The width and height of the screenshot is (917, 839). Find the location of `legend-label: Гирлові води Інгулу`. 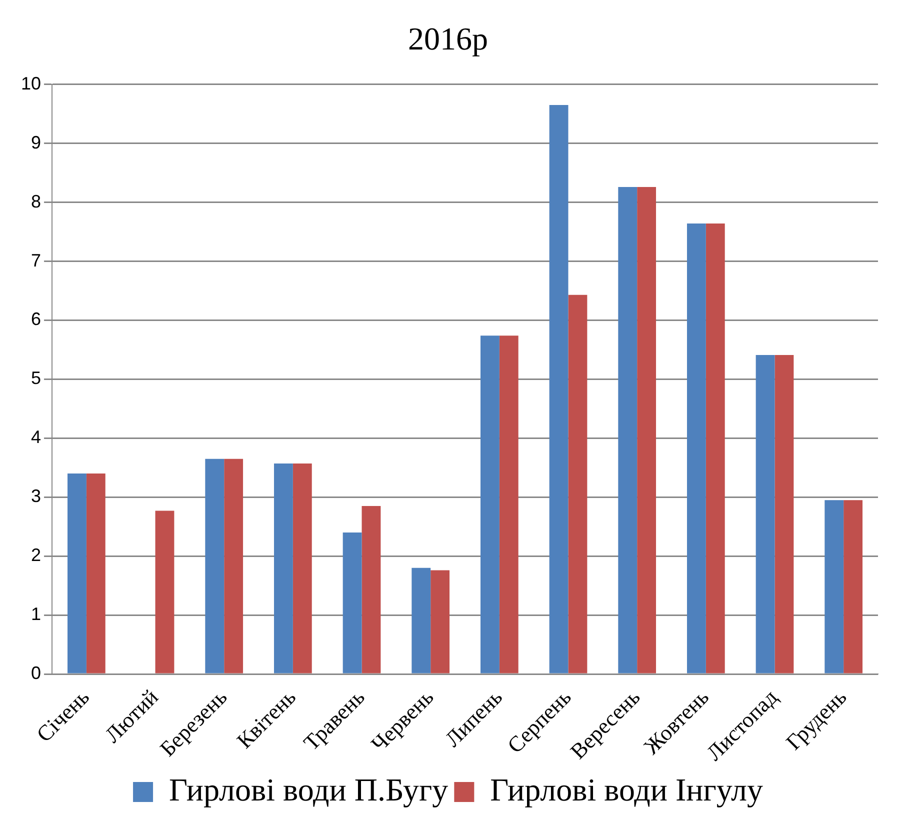

legend-label: Гирлові води Інгулу is located at coordinates (626, 789).